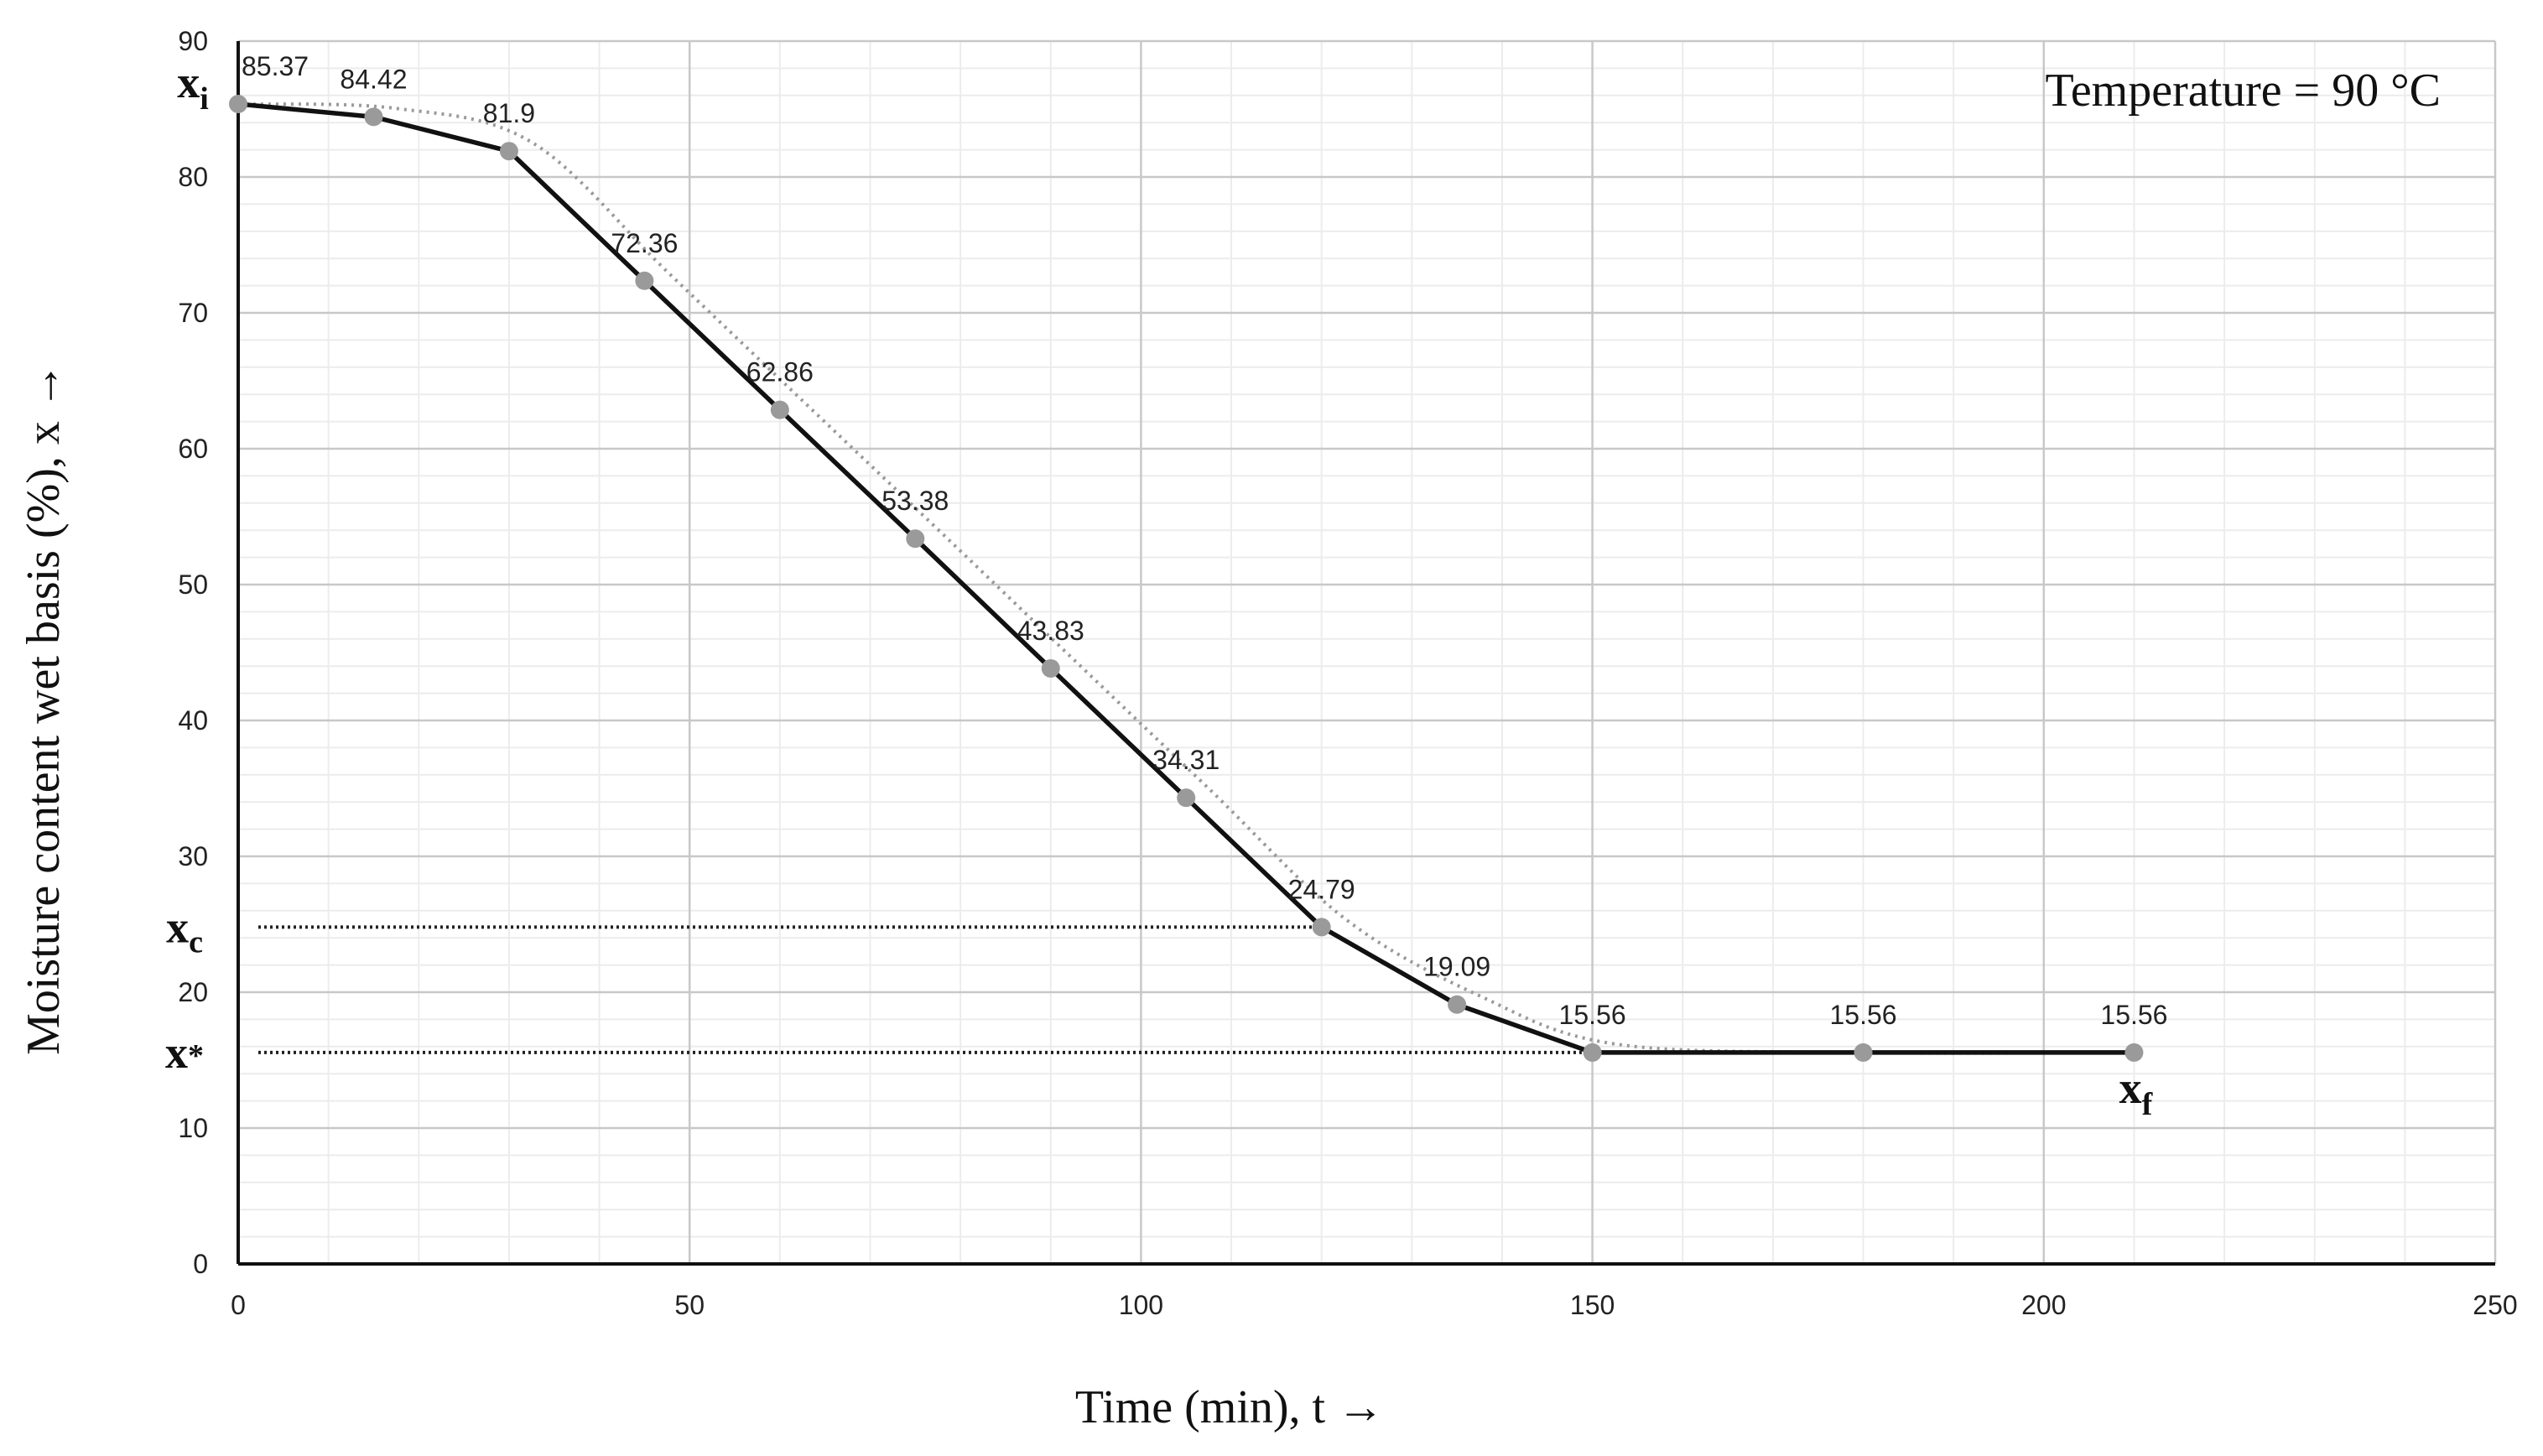 Image resolution: width=2543 pixels, height=1456 pixels. Describe the element at coordinates (205, 99) in the screenshot. I see `point-marker-sub: i` at that location.